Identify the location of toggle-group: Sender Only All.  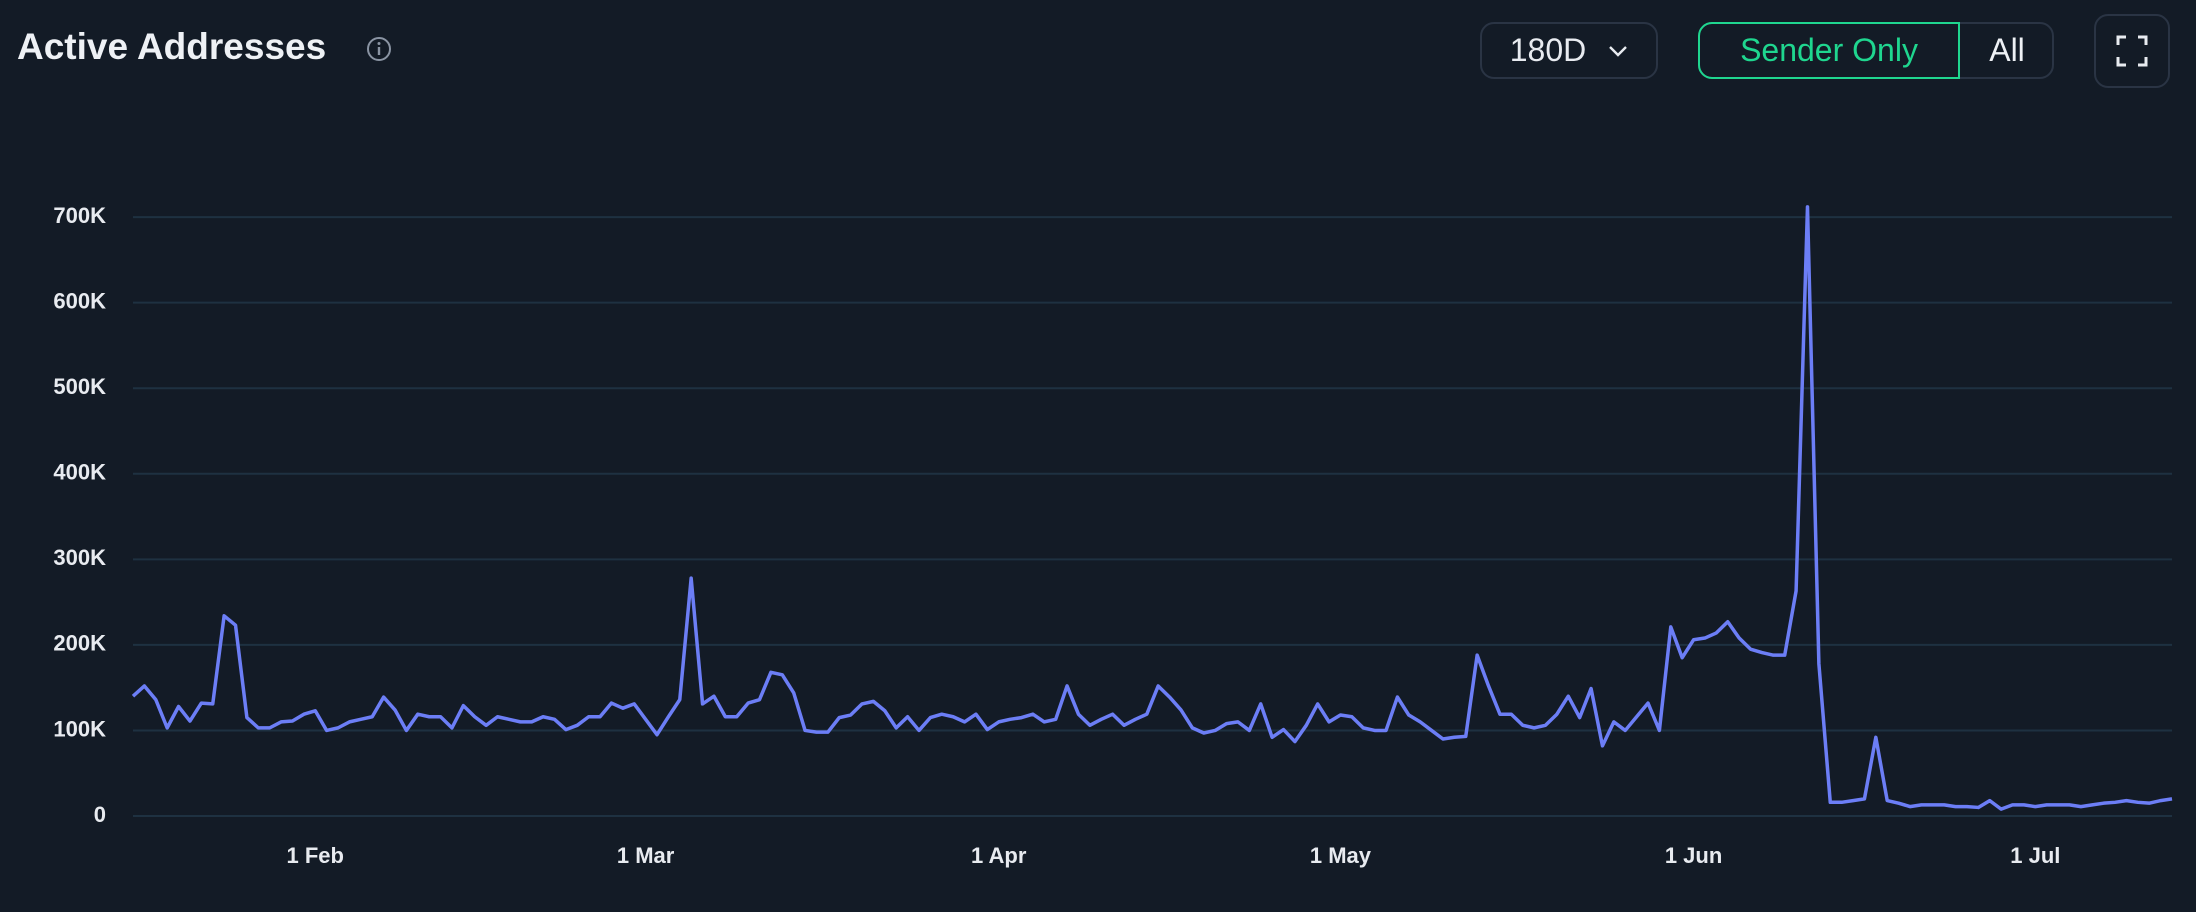
(1876, 50).